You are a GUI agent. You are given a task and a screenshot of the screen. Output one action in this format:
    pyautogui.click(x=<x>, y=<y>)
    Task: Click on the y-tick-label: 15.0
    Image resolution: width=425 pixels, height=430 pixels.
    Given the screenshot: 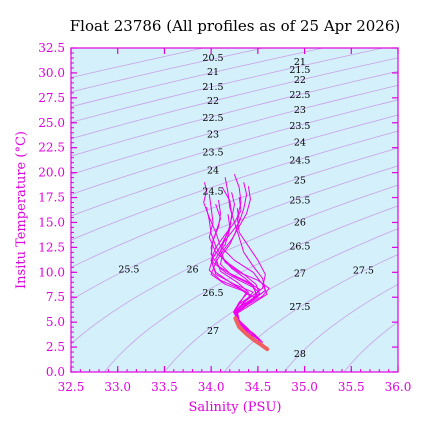 What is the action you would take?
    pyautogui.click(x=51, y=222)
    